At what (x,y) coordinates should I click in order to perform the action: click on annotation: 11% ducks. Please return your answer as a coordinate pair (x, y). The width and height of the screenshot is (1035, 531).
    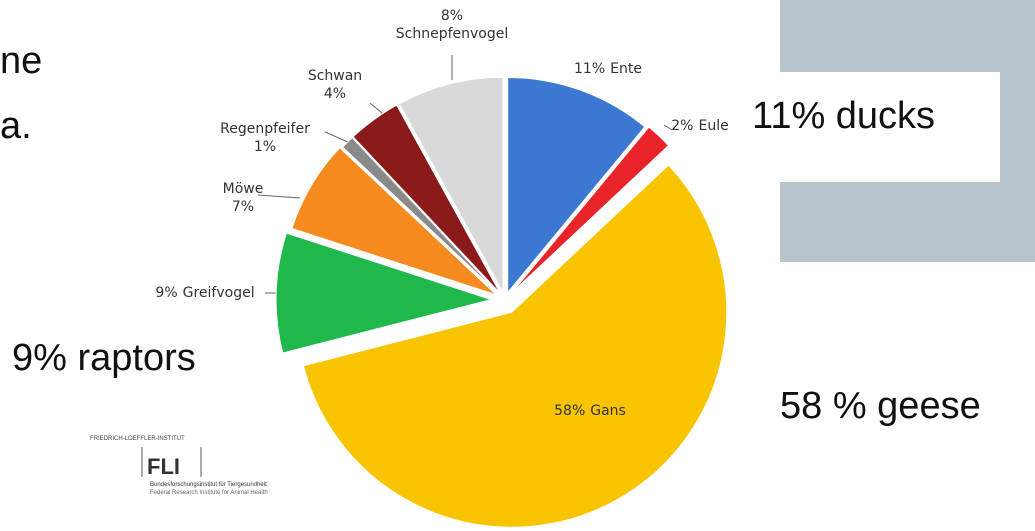
    Looking at the image, I should click on (843, 116).